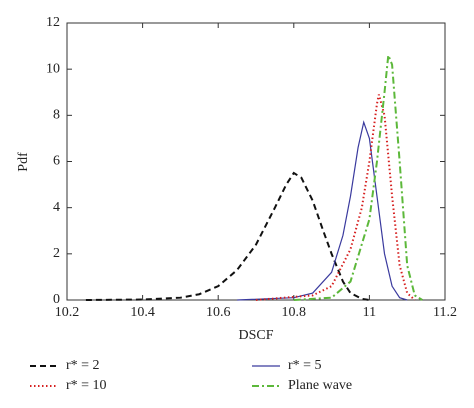 The height and width of the screenshot is (408, 474). What do you see at coordinates (218, 312) in the screenshot?
I see `x-tick-label: 10.6` at bounding box center [218, 312].